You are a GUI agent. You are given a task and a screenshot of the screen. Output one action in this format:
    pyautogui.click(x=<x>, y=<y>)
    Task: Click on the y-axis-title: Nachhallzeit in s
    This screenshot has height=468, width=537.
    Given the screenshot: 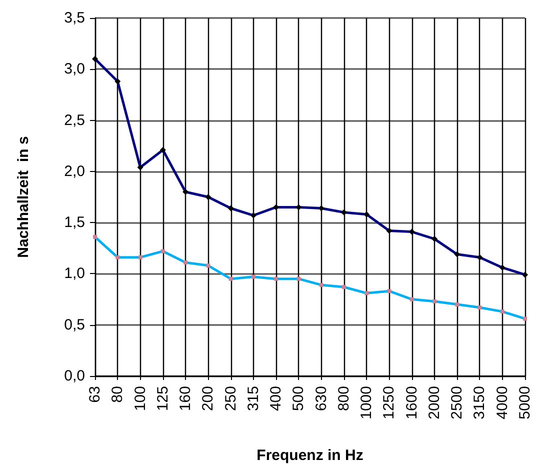 What is the action you would take?
    pyautogui.click(x=23, y=197)
    